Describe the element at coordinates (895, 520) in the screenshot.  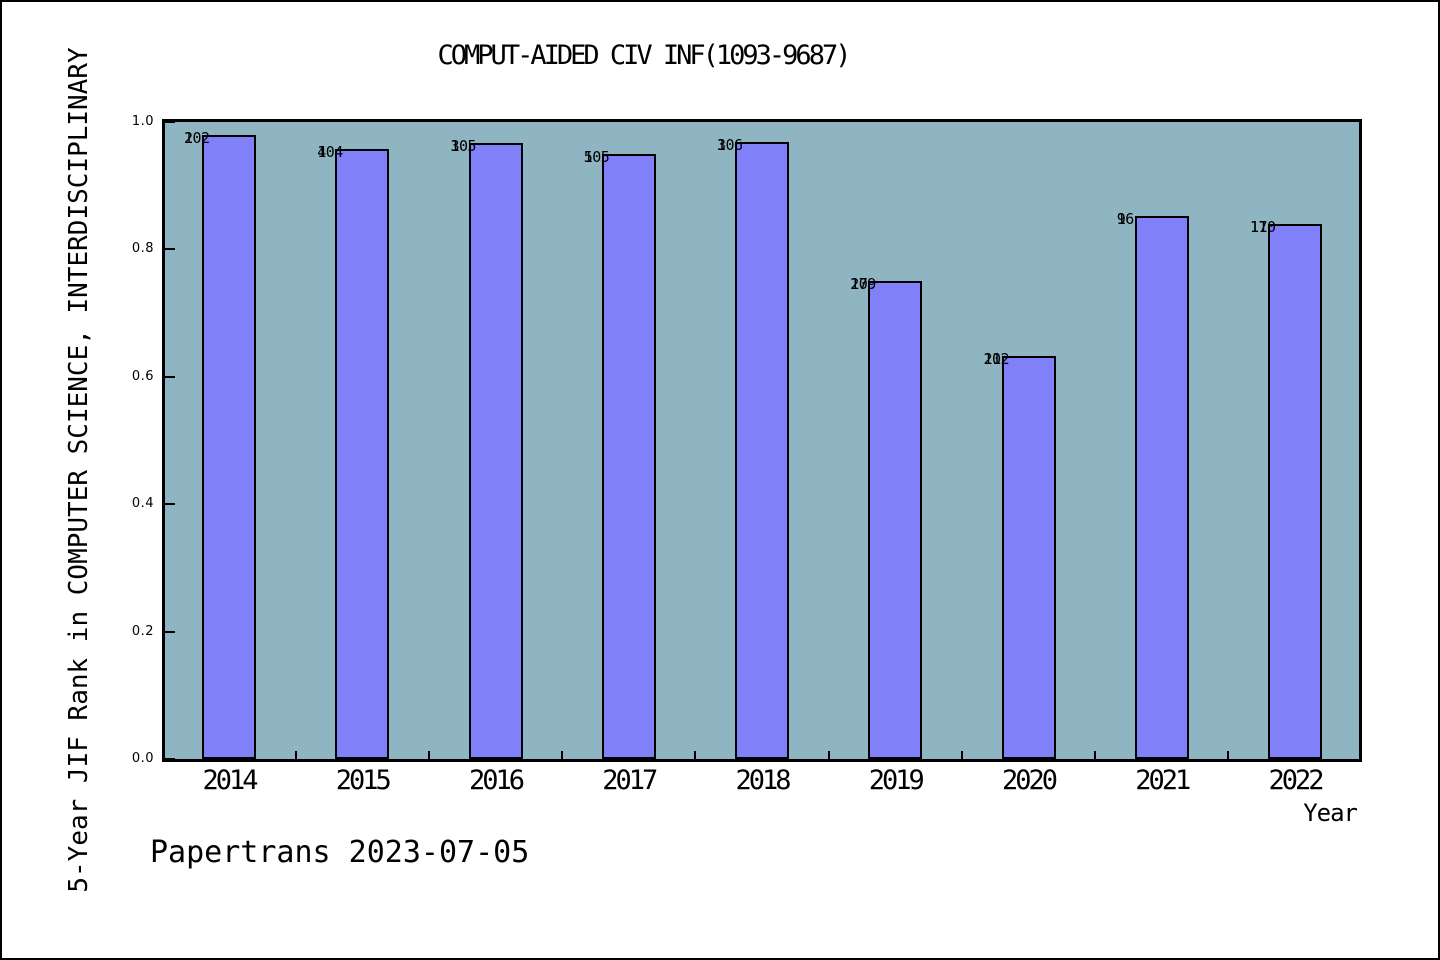
I see `bar-2019` at that location.